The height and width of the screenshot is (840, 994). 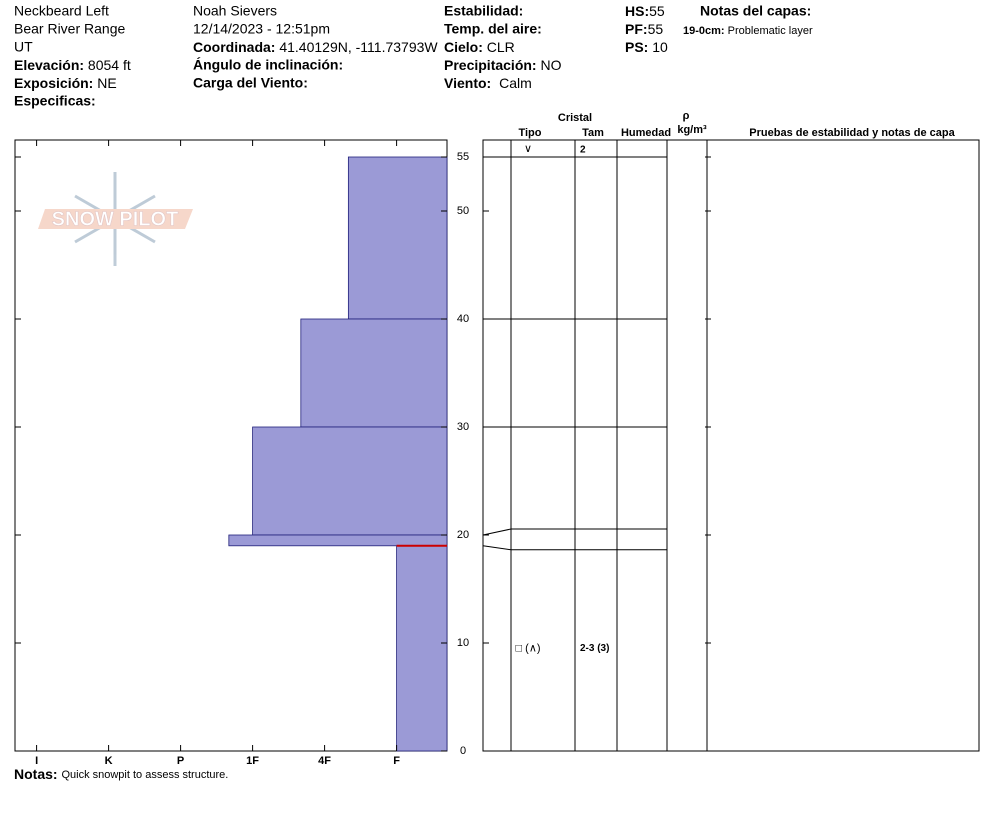 I want to click on column-header: kg/m³, so click(x=692, y=130).